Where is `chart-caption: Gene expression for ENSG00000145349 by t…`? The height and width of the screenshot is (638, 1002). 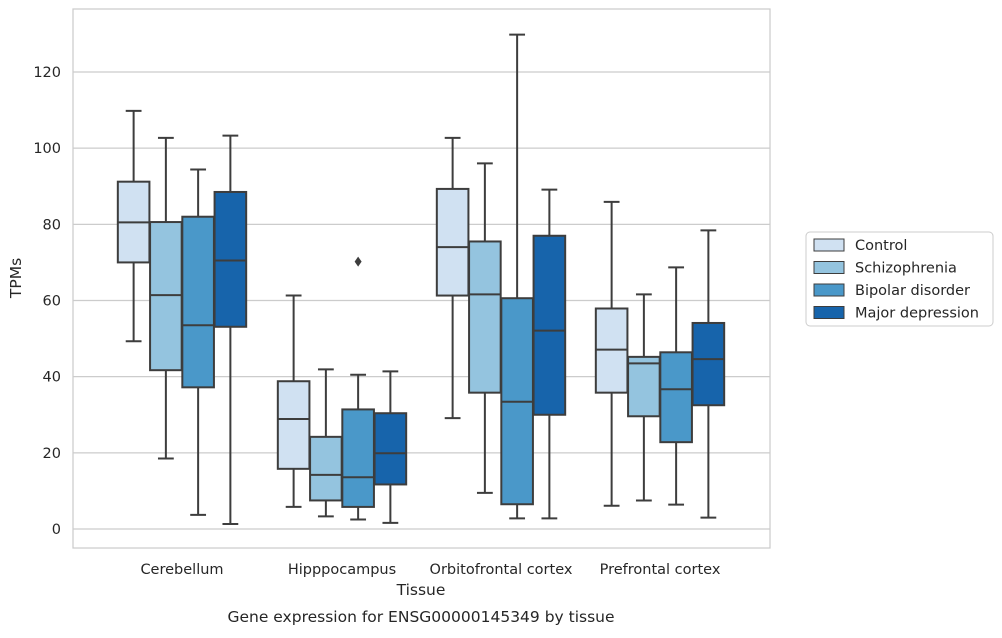 chart-caption: Gene expression for ENSG00000145349 by t… is located at coordinates (420, 617).